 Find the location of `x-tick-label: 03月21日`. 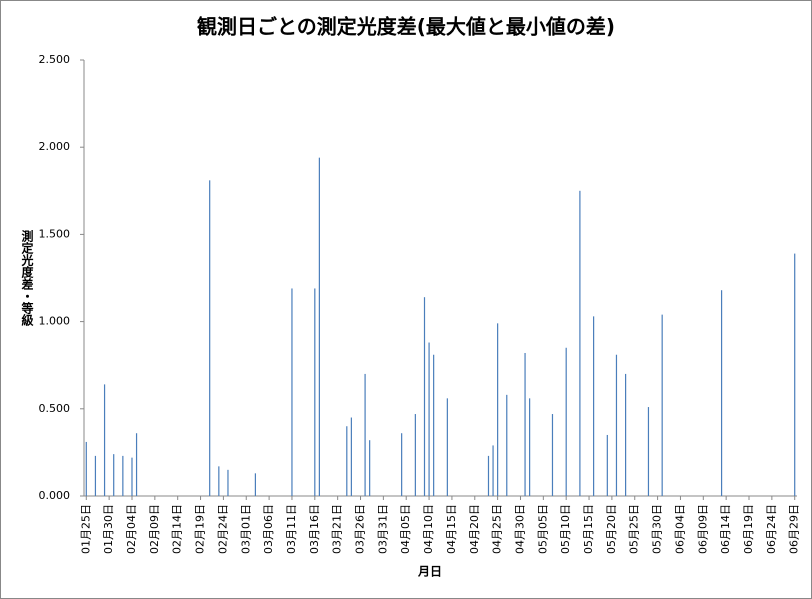

x-tick-label: 03月21日 is located at coordinates (337, 529).